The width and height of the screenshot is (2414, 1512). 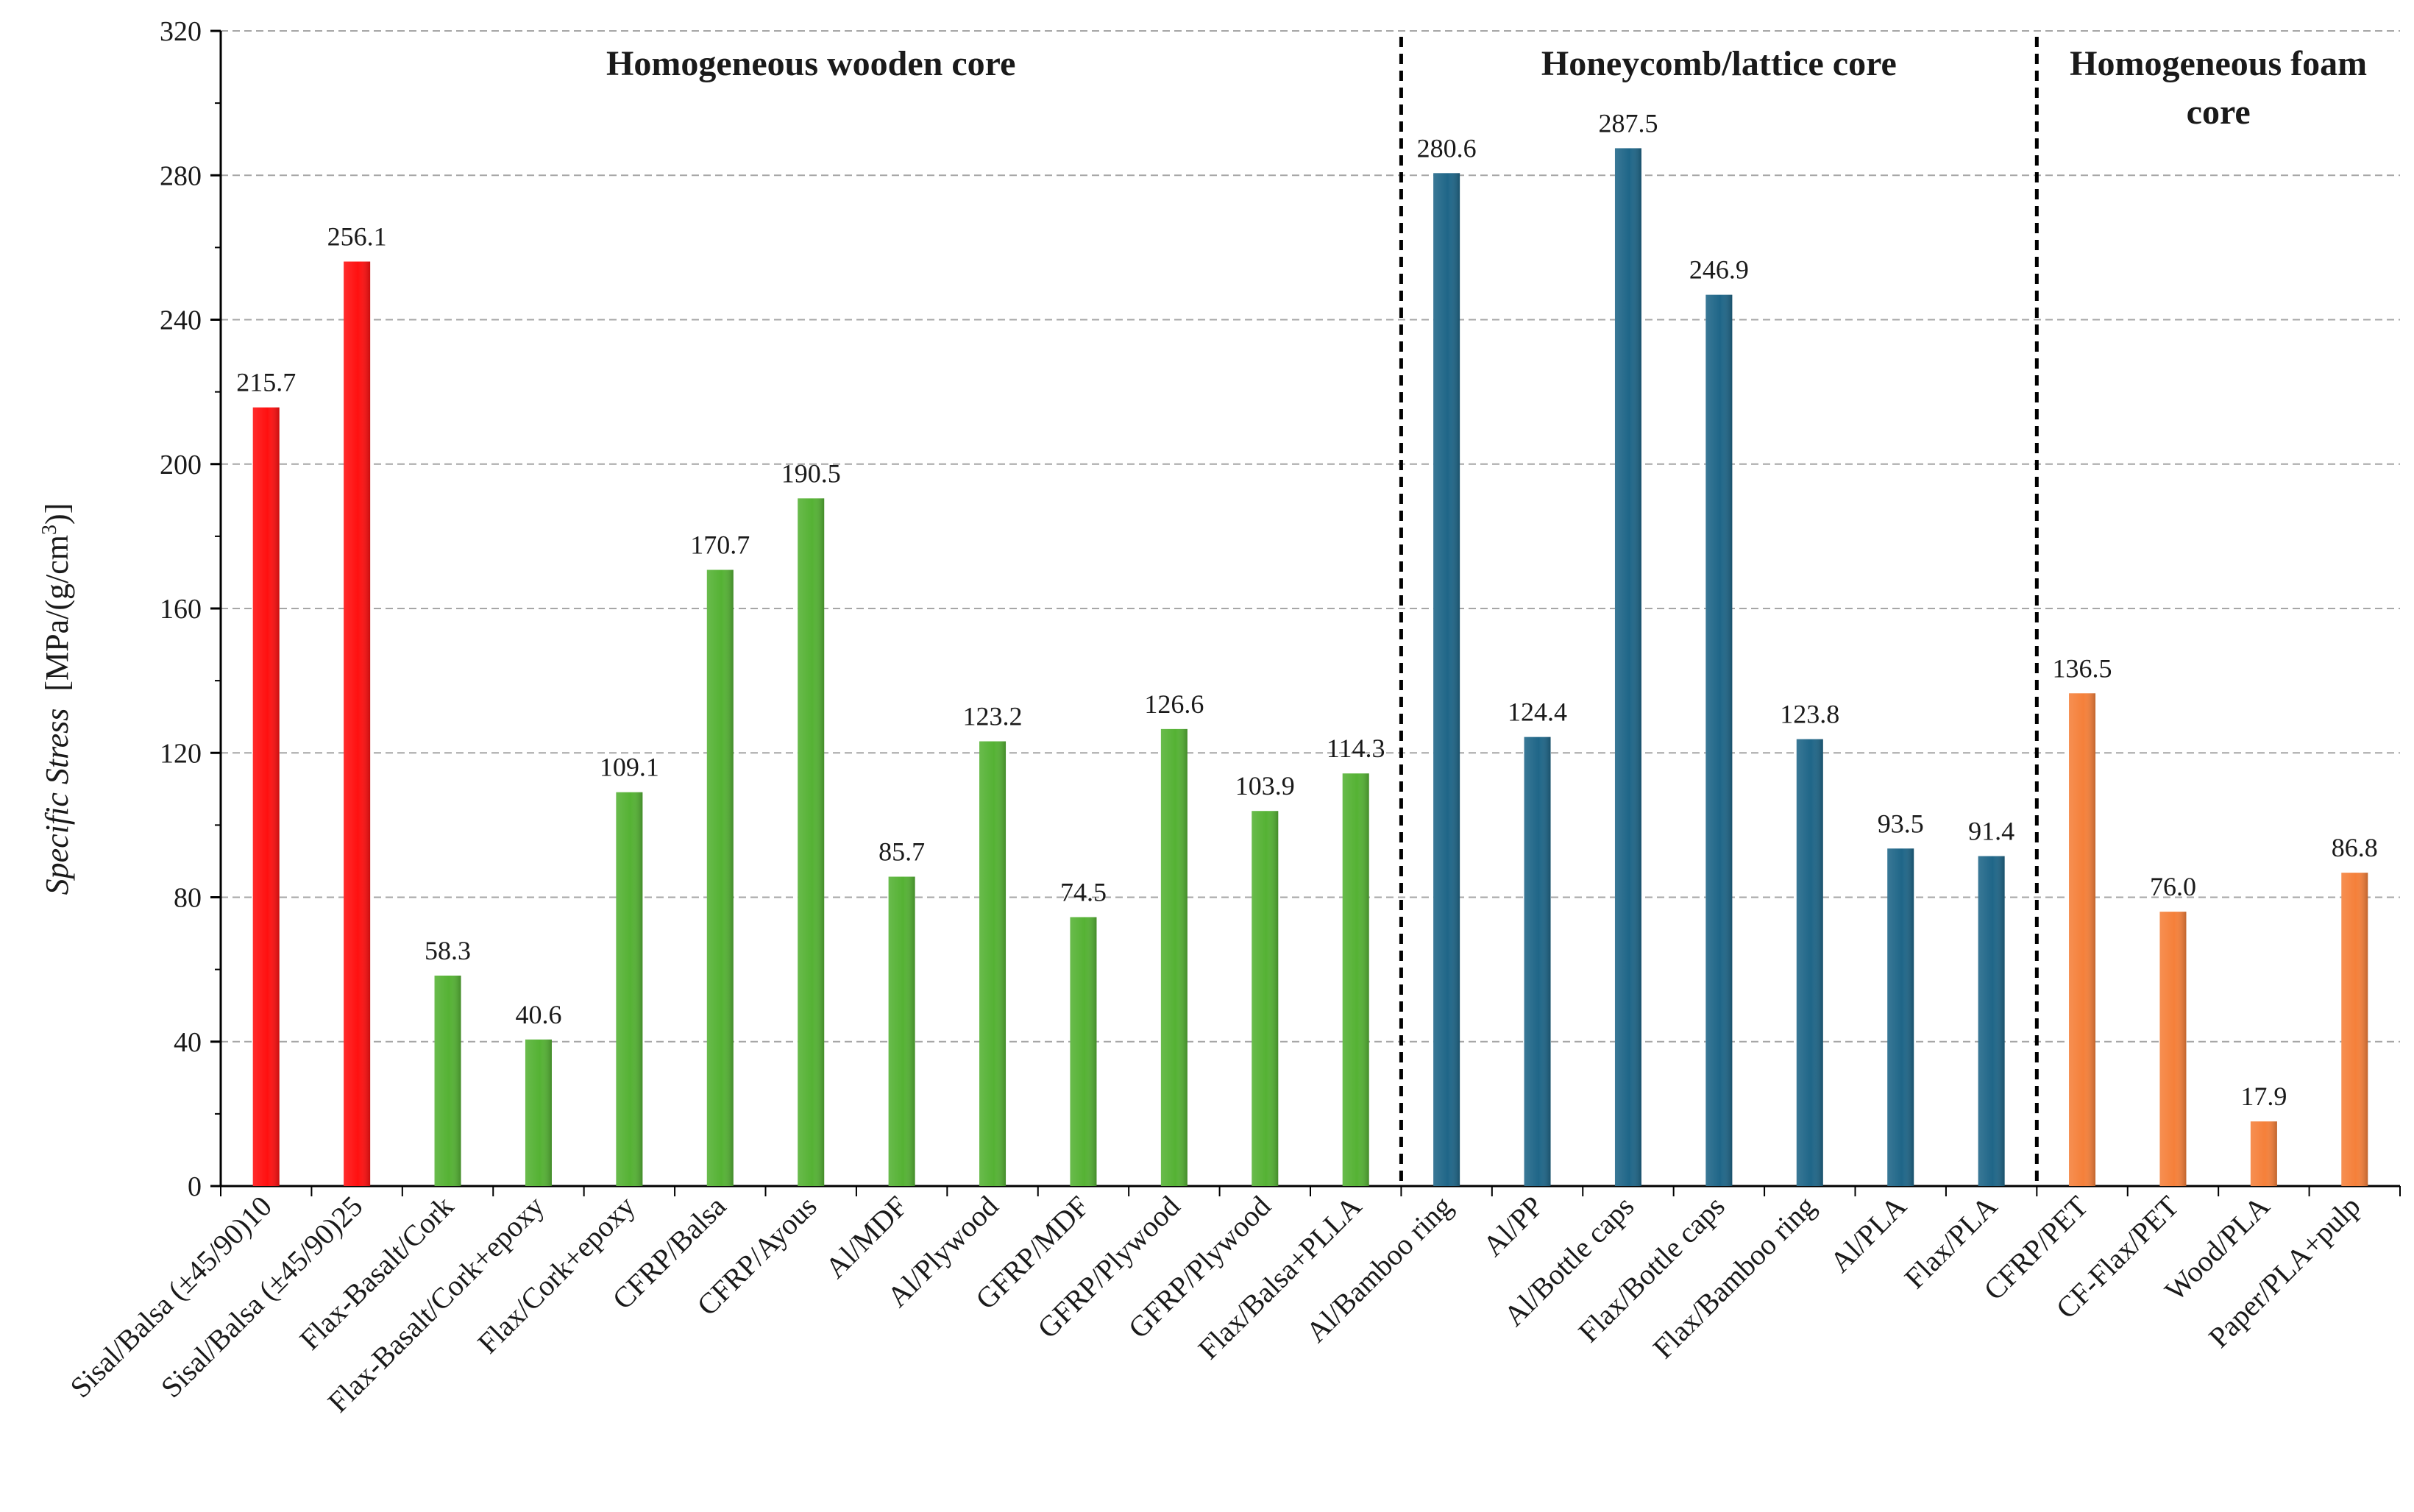 I want to click on value-label-24: 86.8, so click(x=2355, y=847).